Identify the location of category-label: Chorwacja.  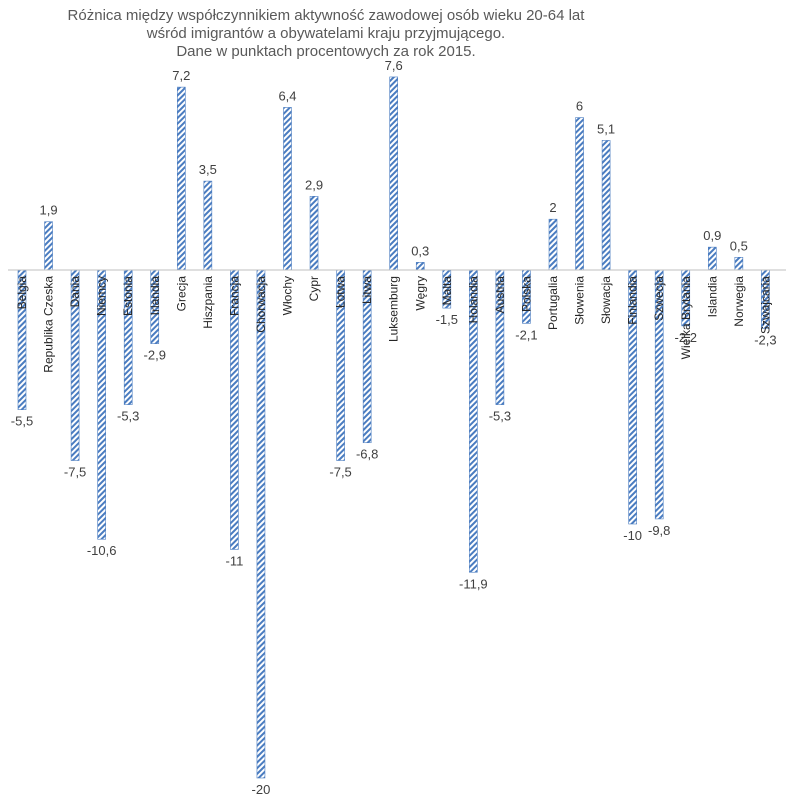
(261, 304).